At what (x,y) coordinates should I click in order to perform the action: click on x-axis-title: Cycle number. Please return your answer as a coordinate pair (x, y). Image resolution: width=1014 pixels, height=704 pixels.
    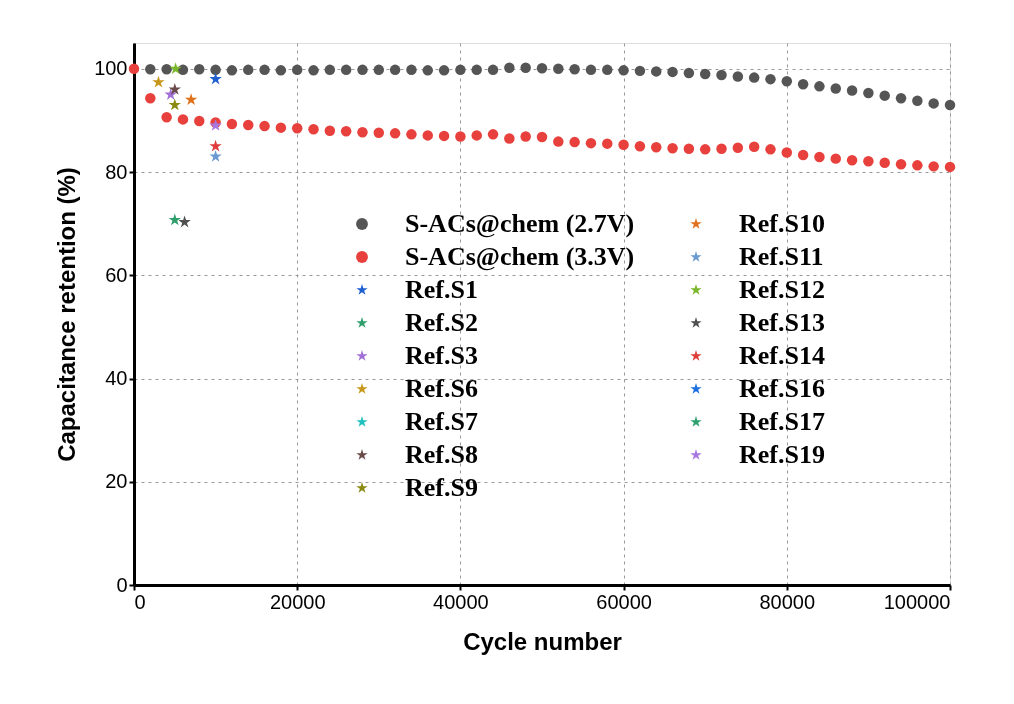
    Looking at the image, I should click on (542, 641).